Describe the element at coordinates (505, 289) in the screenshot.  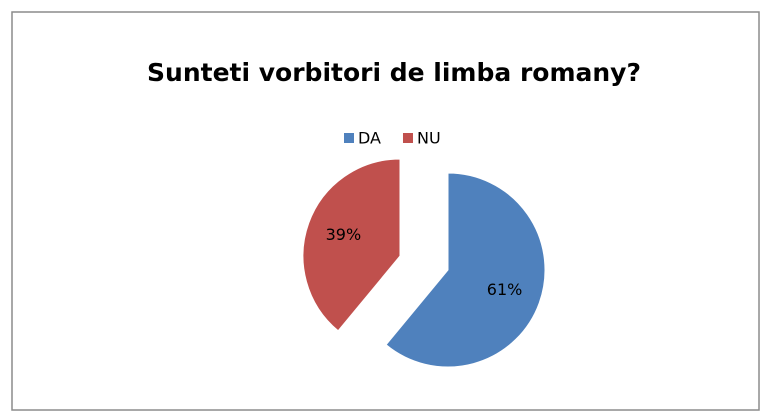
I see `data-label: 61%` at that location.